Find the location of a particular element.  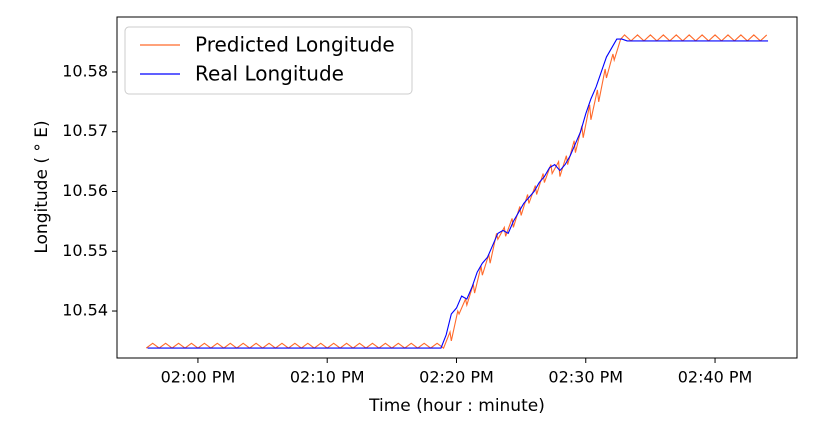

legend-label: Predicted Longitude is located at coordinates (295, 45).